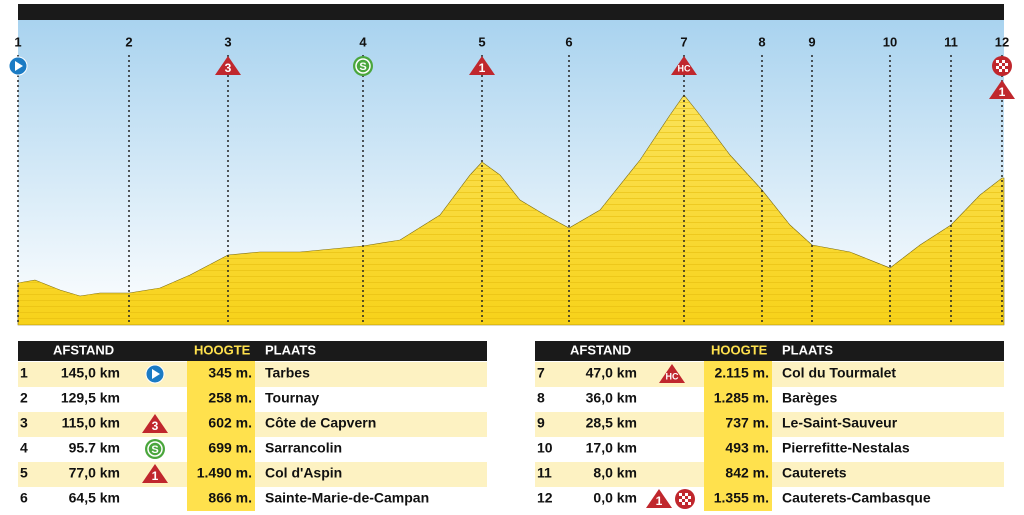 Image resolution: width=1024 pixels, height=515 pixels. Describe the element at coordinates (741, 398) in the screenshot. I see `row-height: 1.285 m.` at that location.